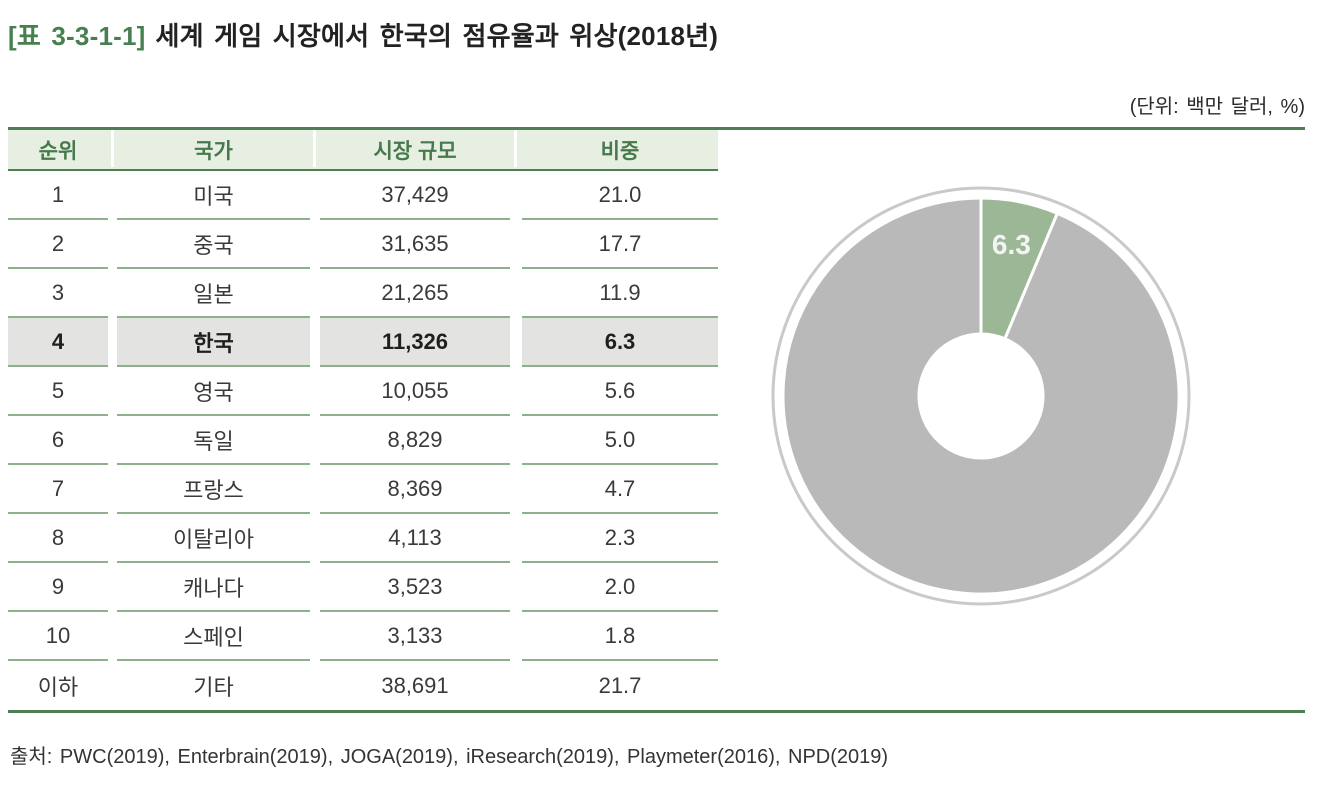  I want to click on cell-rank: 6, so click(58, 440).